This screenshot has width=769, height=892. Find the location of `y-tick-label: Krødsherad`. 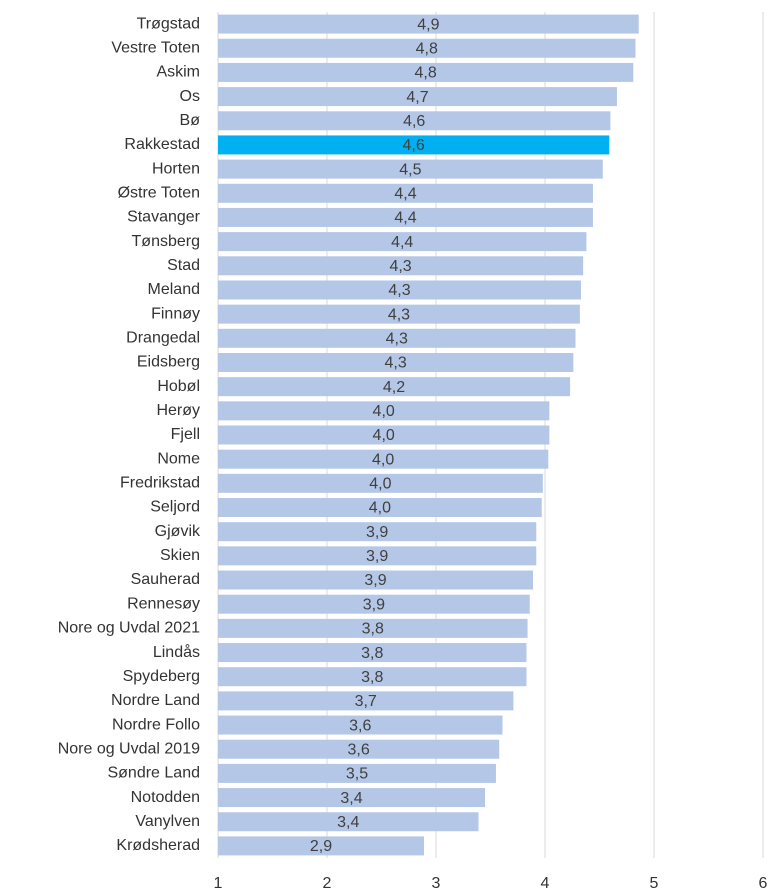

y-tick-label: Krødsherad is located at coordinates (158, 845).